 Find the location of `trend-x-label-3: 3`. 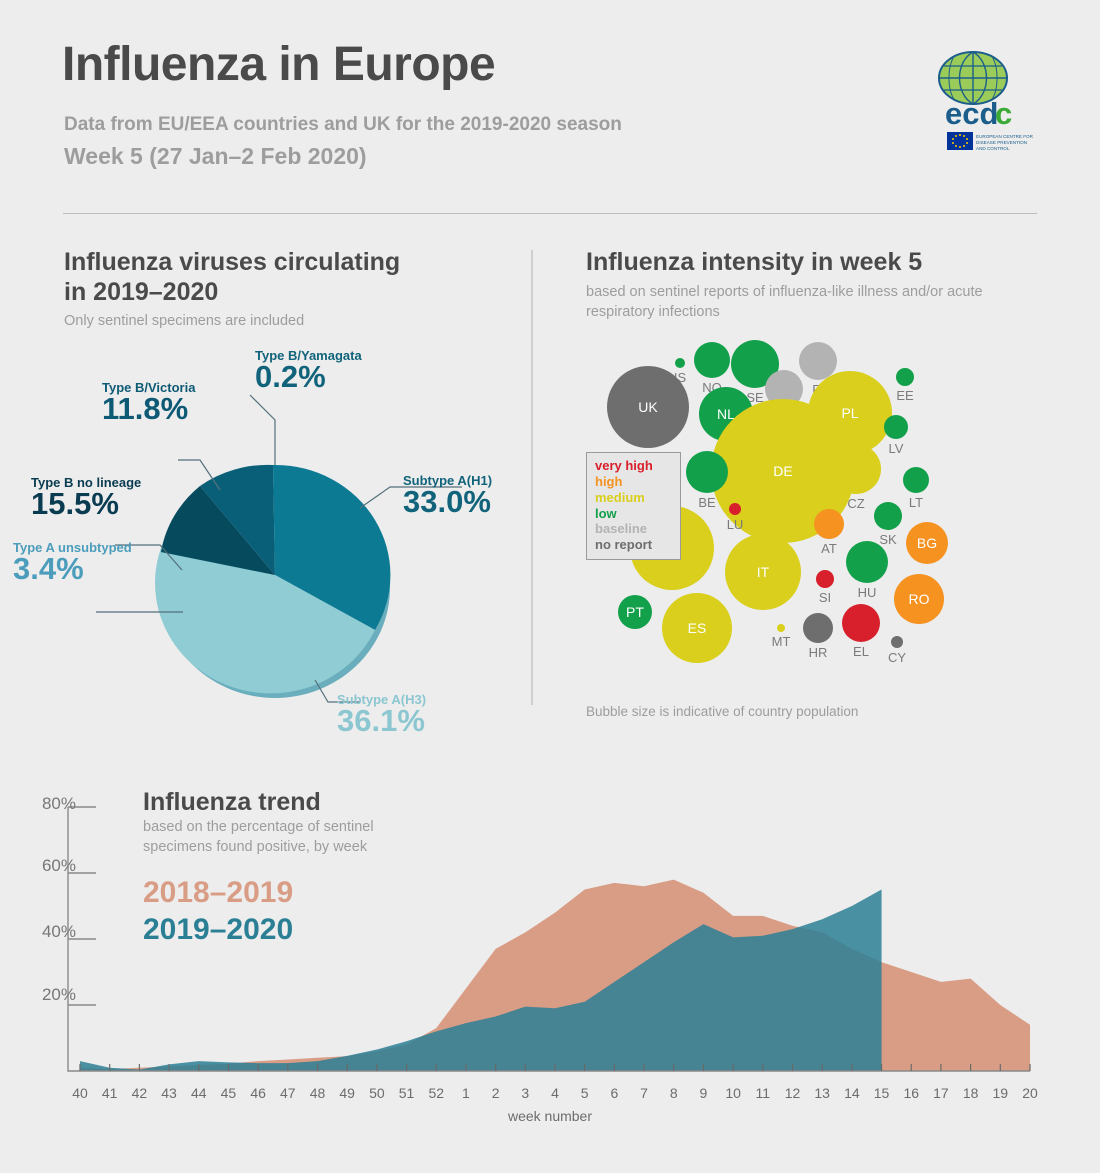

trend-x-label-3: 3 is located at coordinates (525, 1093).